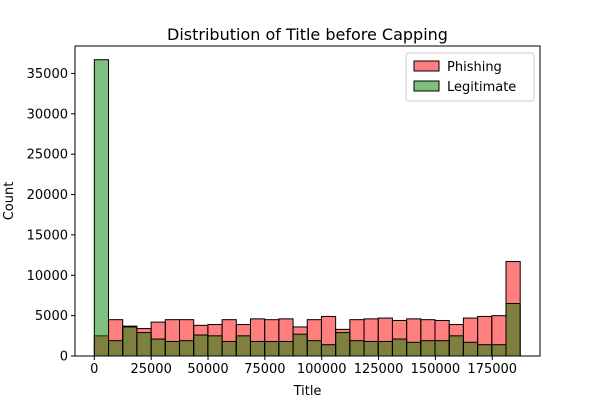 The height and width of the screenshot is (400, 600). What do you see at coordinates (474, 67) in the screenshot?
I see `phishing-legend-label: Phishing` at bounding box center [474, 67].